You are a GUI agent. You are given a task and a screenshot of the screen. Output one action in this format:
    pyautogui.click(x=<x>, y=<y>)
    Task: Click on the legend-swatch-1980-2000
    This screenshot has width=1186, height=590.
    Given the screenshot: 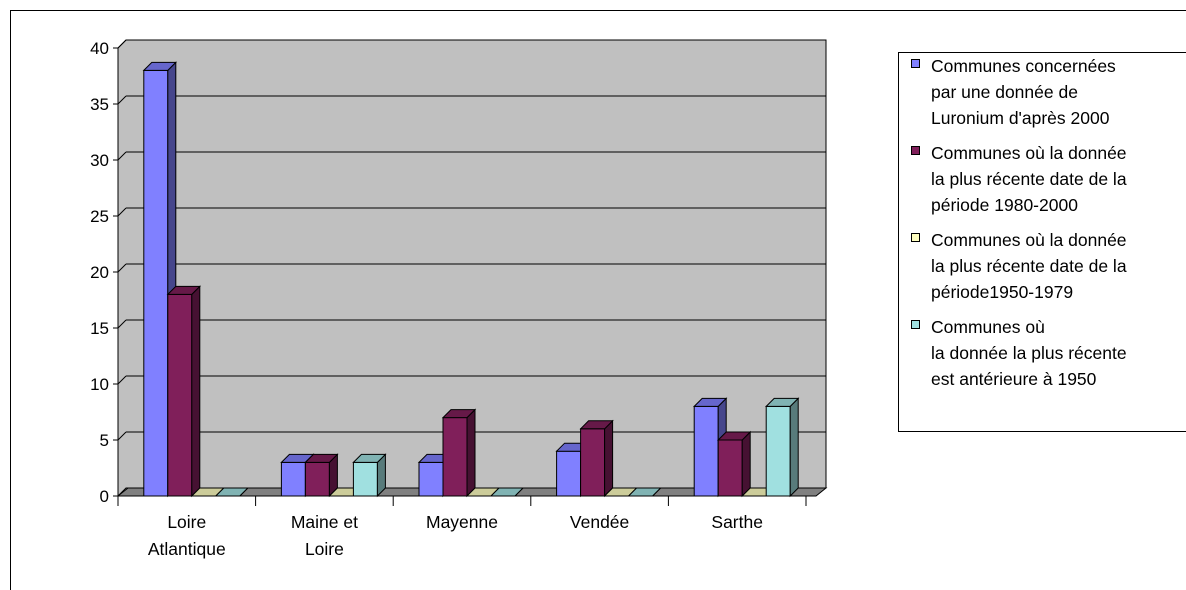 What is the action you would take?
    pyautogui.click(x=915, y=150)
    